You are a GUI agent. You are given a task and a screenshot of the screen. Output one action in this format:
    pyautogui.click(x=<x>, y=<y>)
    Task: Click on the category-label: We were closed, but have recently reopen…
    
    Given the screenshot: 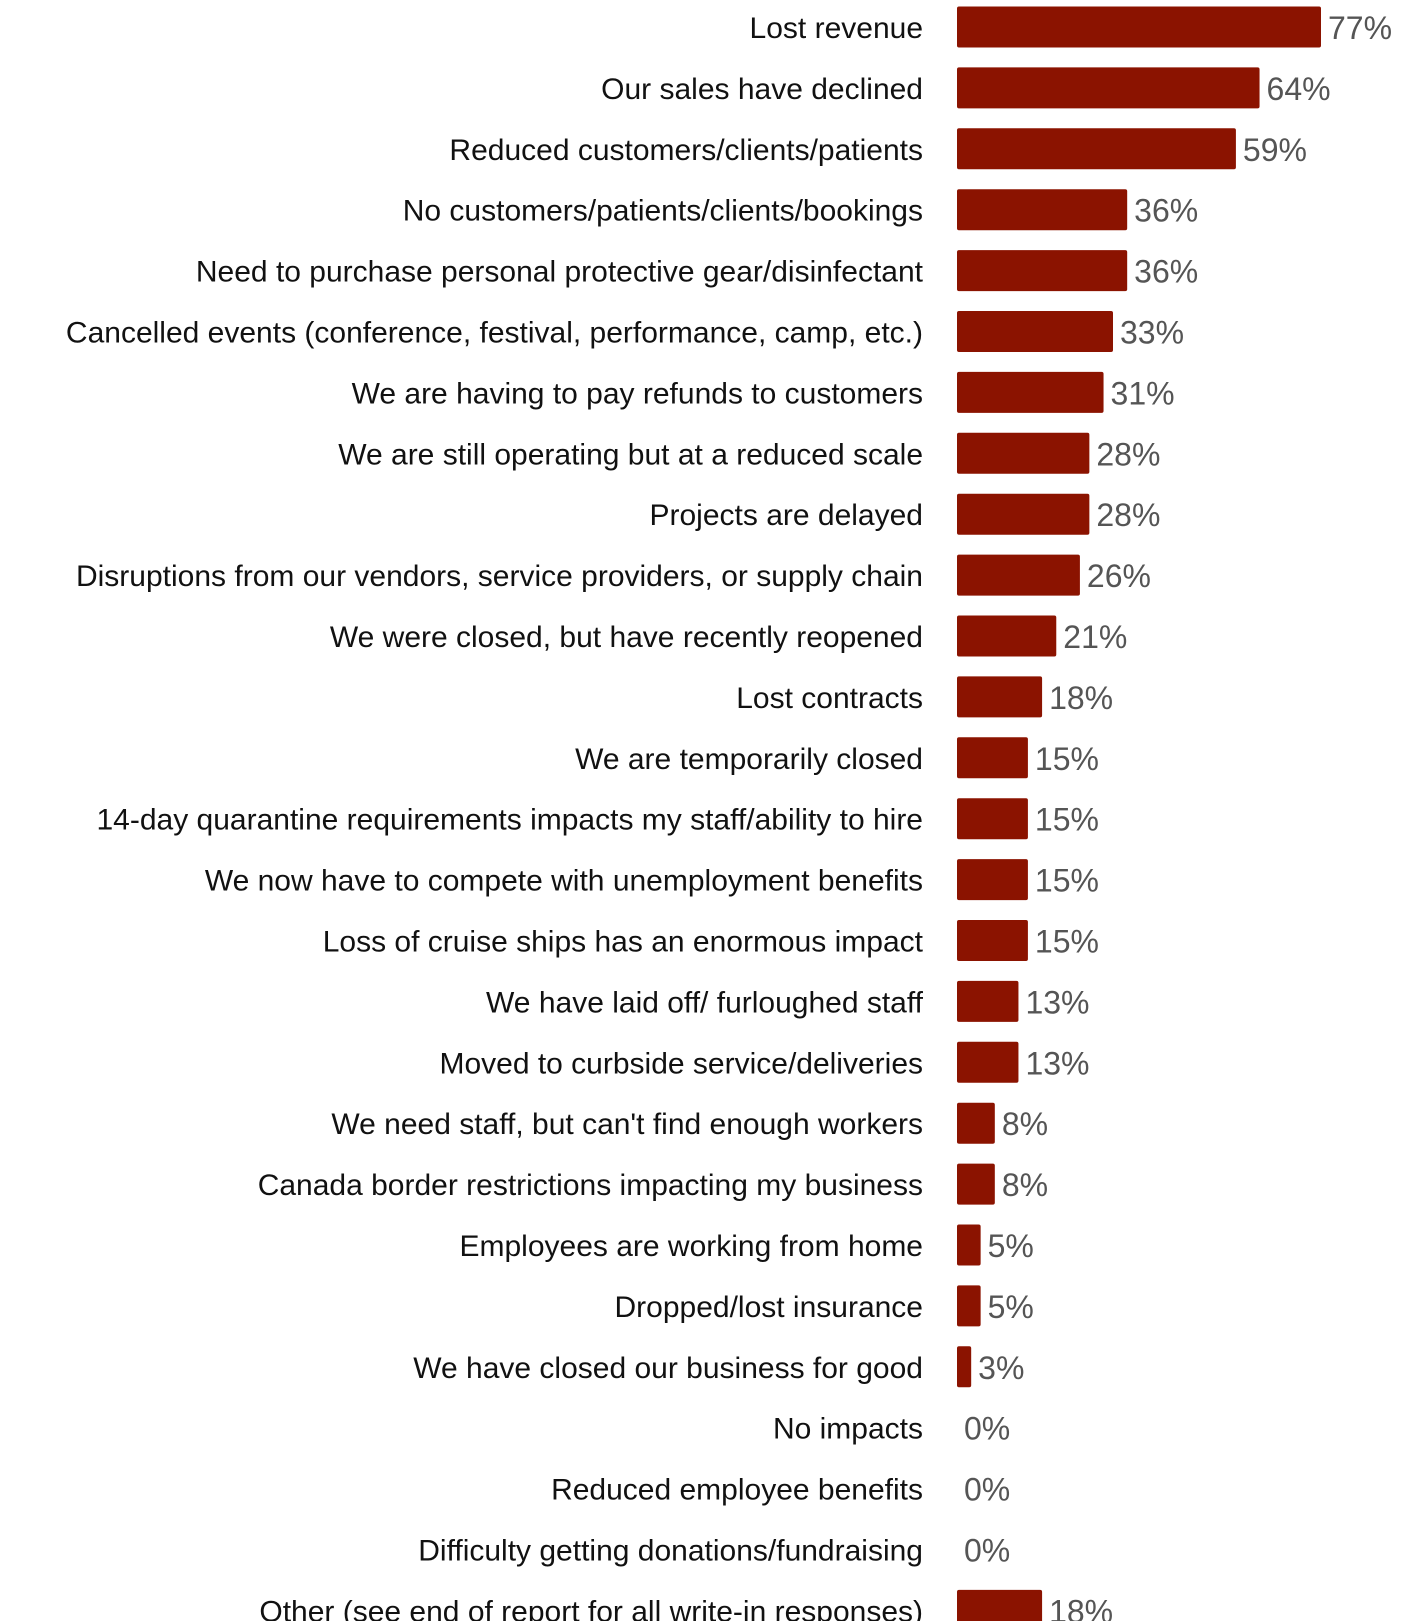 What is the action you would take?
    pyautogui.click(x=626, y=637)
    